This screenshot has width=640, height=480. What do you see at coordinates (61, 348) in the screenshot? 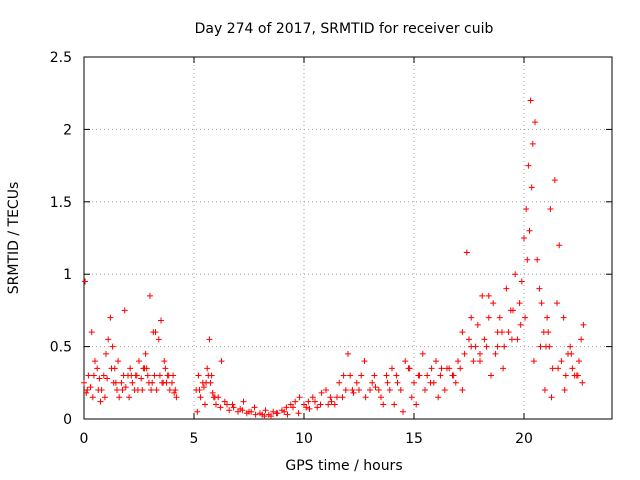
I see `y-tick-label: 0.5` at bounding box center [61, 348].